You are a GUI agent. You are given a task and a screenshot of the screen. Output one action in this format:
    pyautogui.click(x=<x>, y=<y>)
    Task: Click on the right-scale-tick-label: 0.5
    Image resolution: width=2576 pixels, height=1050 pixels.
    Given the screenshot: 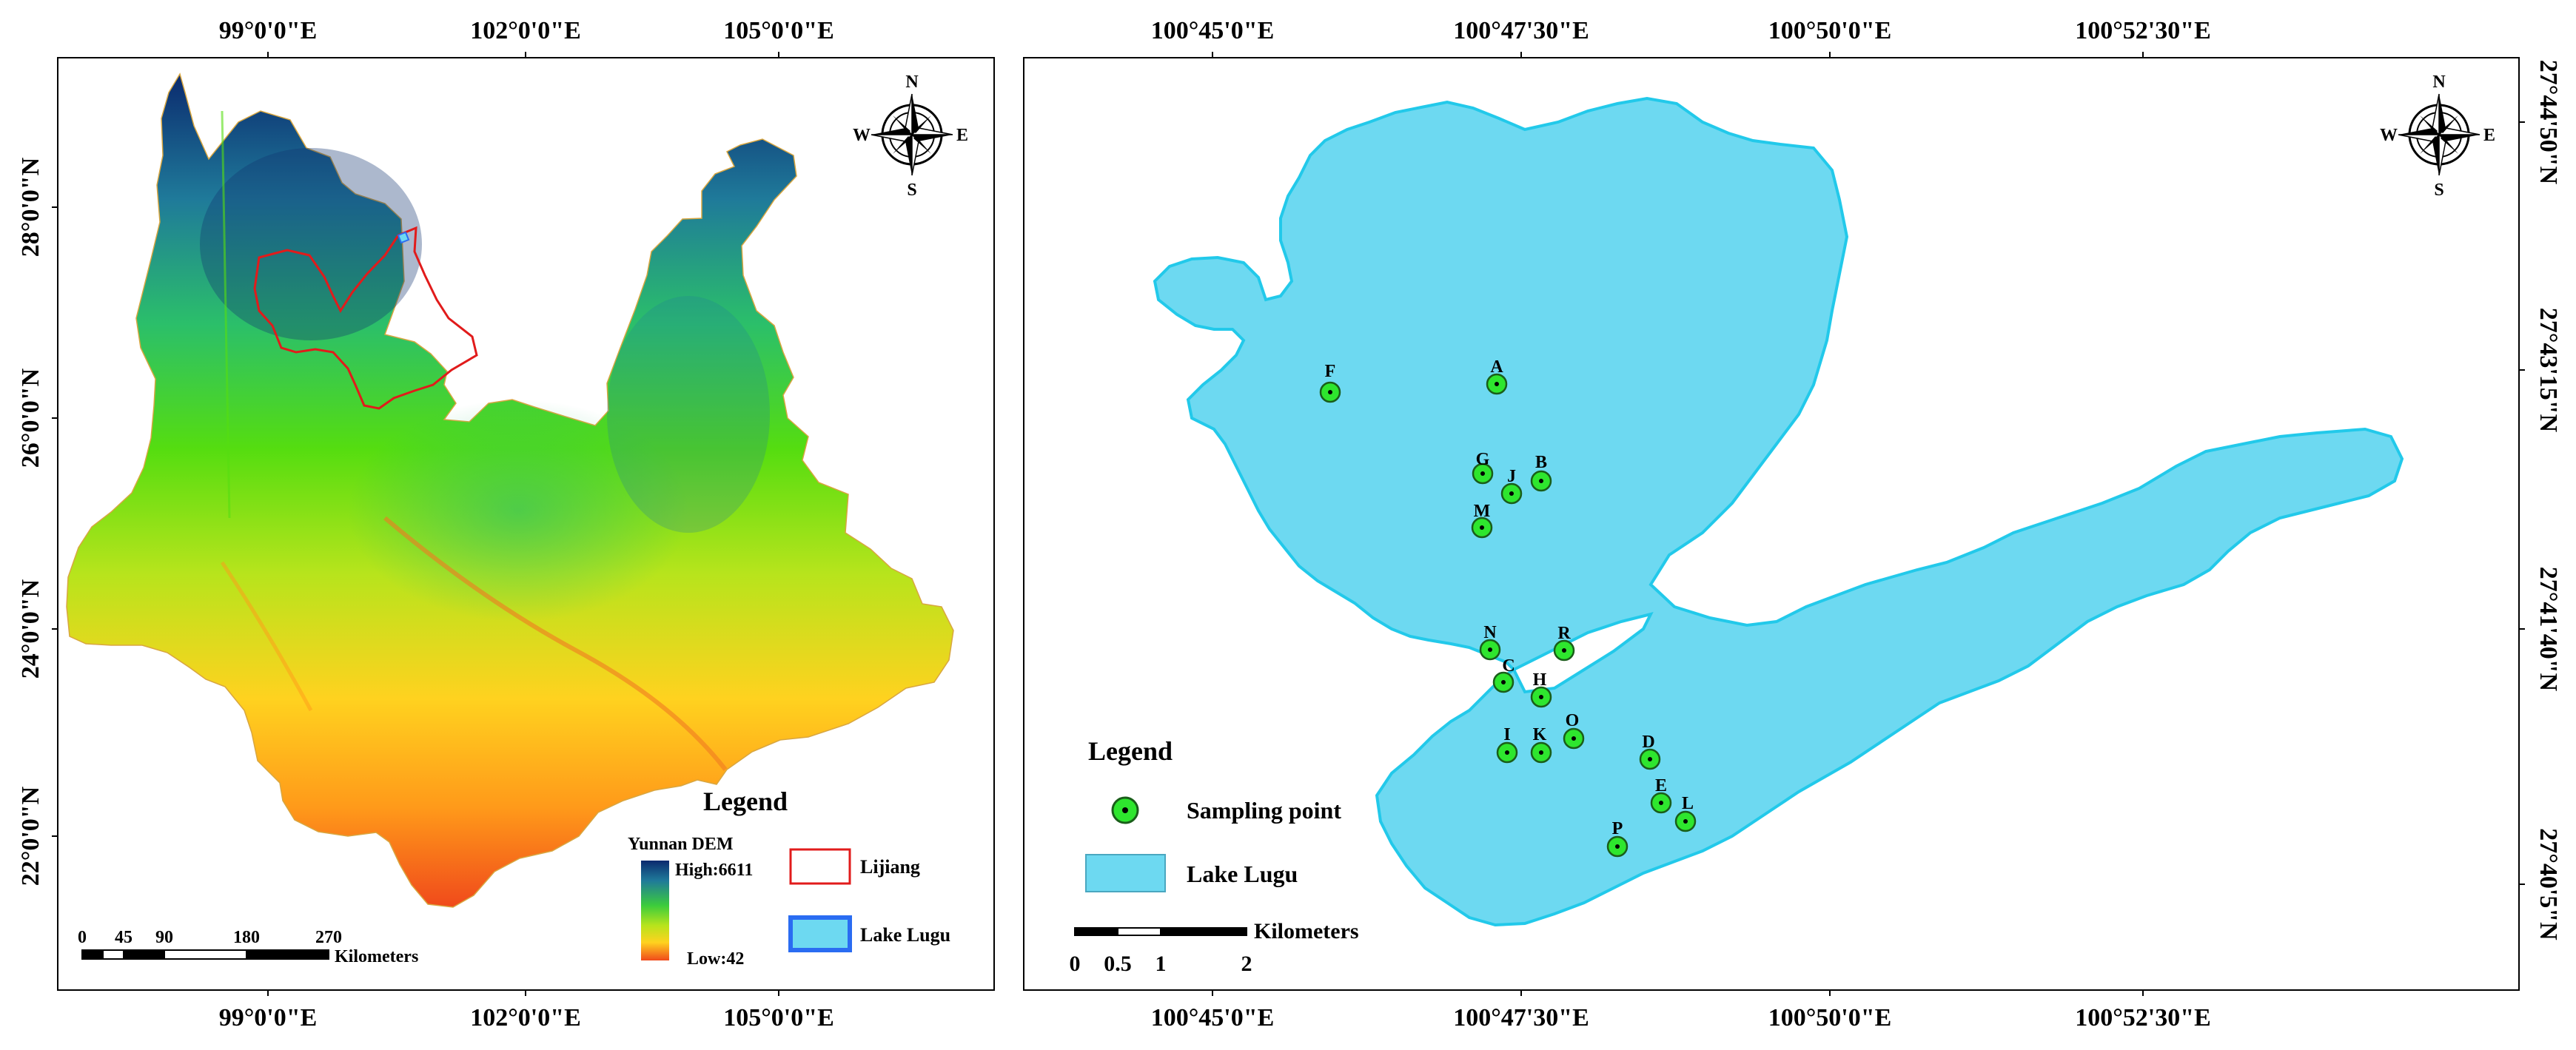 What is the action you would take?
    pyautogui.click(x=1118, y=964)
    